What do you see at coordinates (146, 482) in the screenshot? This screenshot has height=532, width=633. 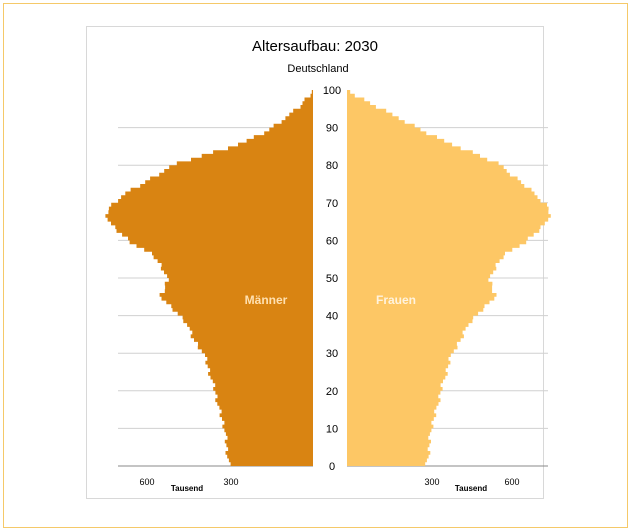 I see `x-tick-left-600: 600` at bounding box center [146, 482].